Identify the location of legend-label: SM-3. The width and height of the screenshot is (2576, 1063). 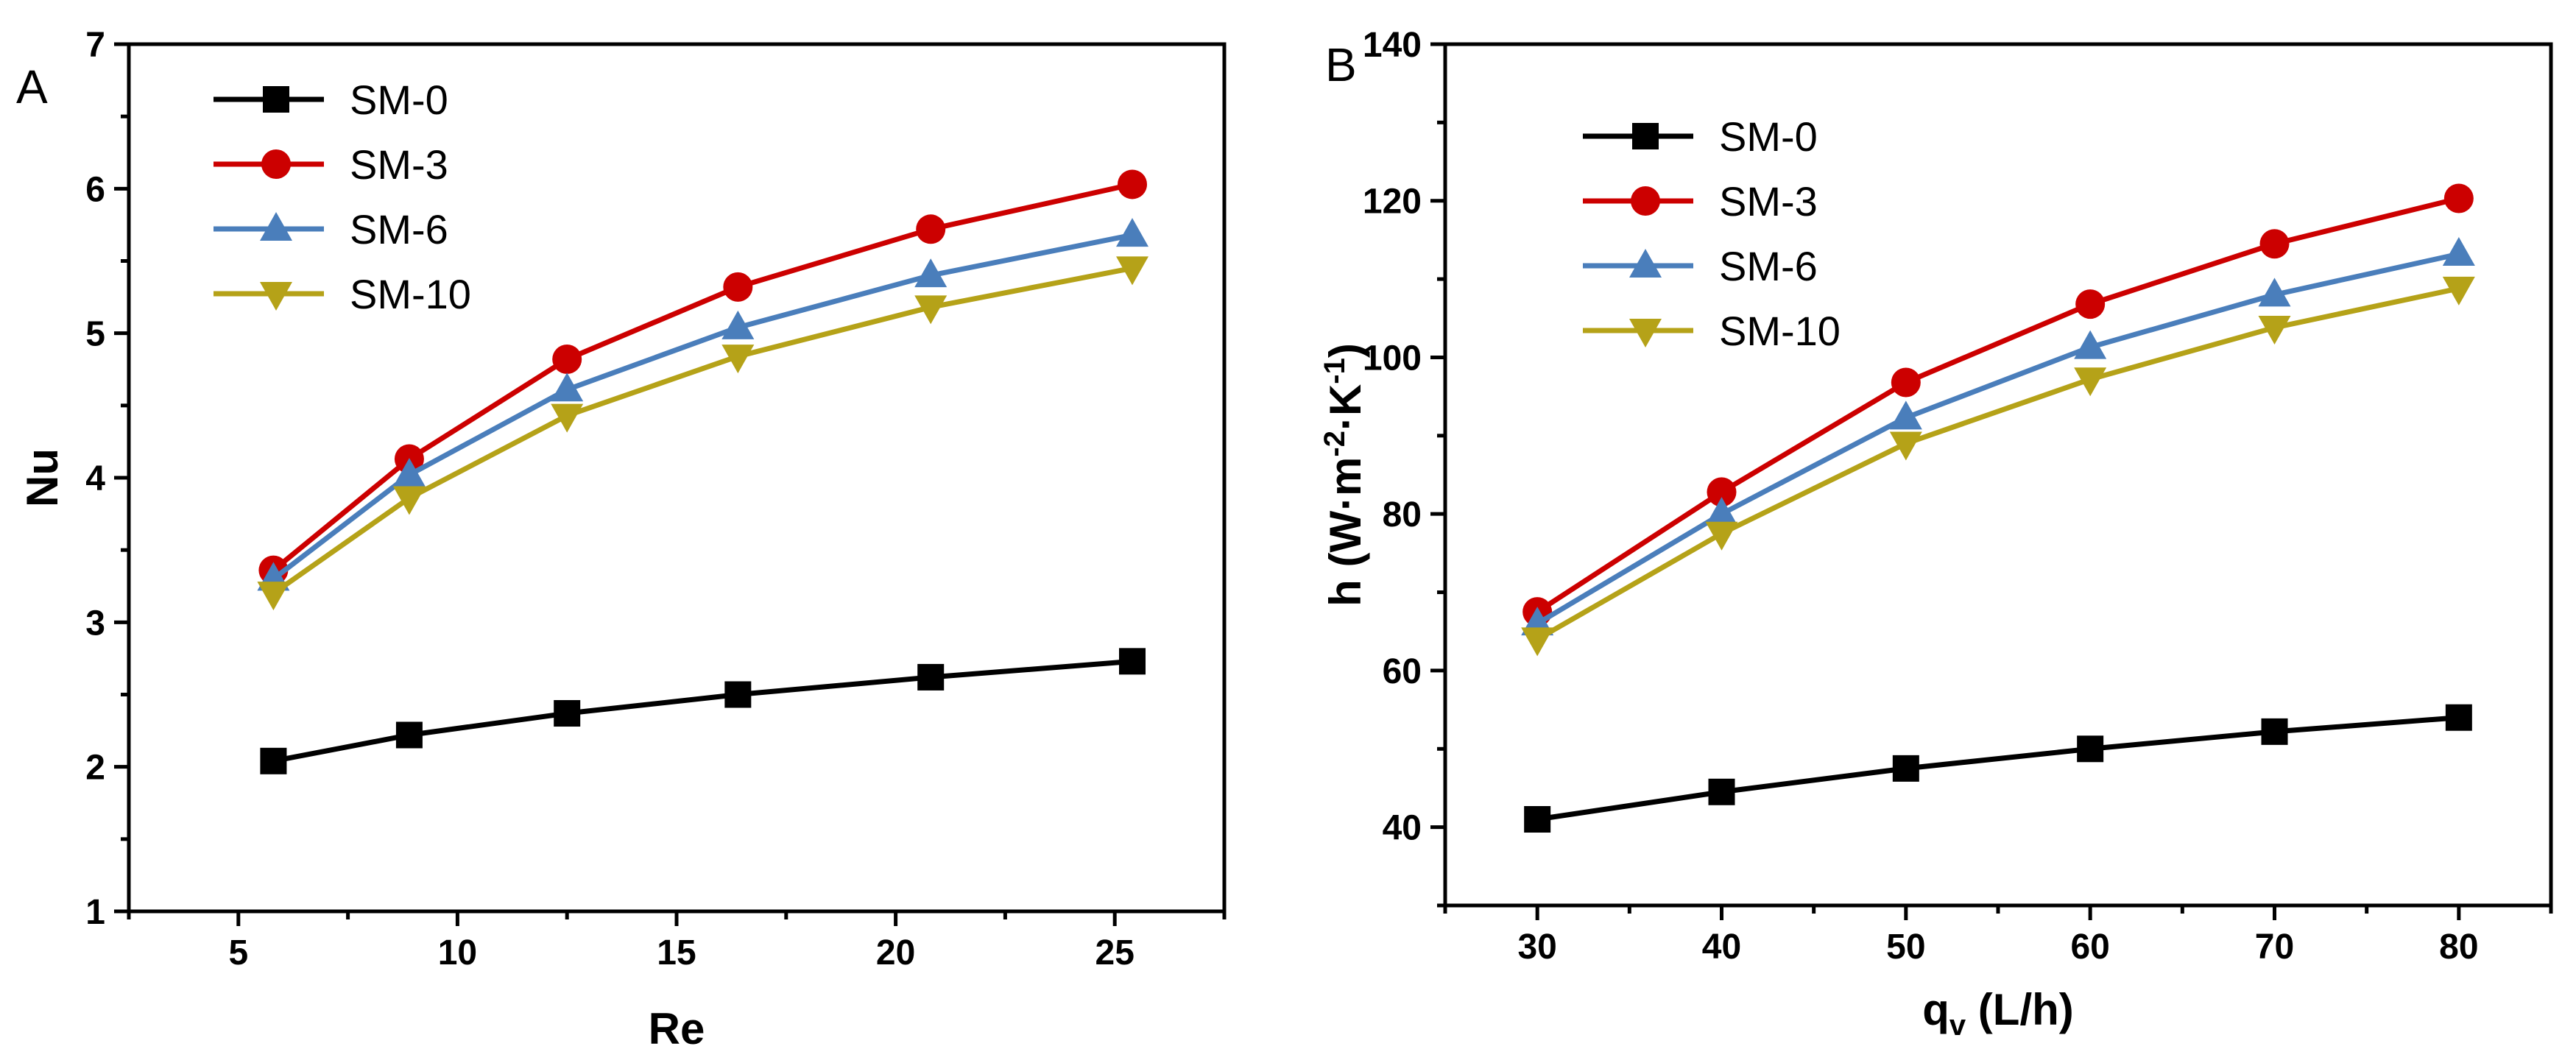
(399, 165).